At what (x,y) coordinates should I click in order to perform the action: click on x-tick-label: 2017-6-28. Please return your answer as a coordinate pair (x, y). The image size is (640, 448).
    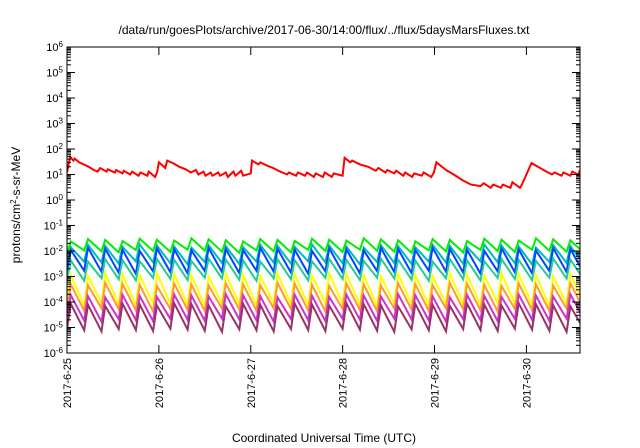
    Looking at the image, I should click on (344, 383).